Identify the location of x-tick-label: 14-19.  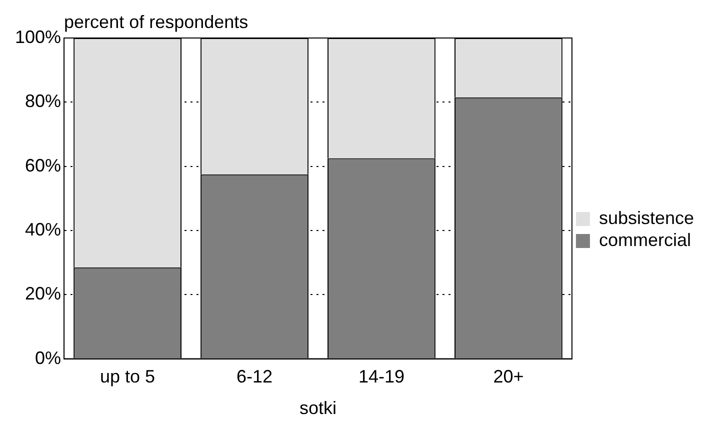
(381, 376).